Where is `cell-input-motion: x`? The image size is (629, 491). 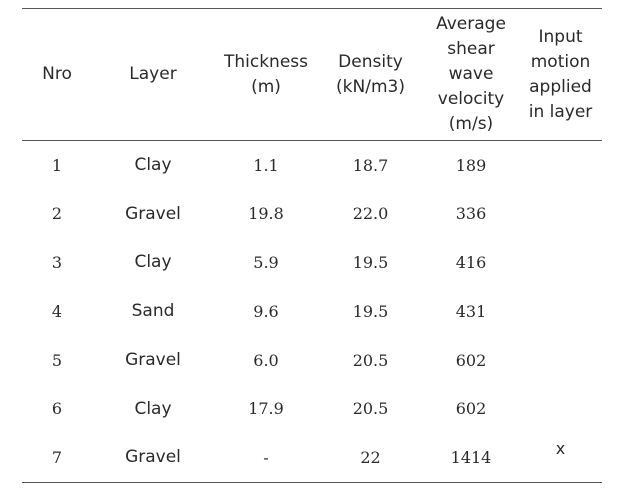
cell-input-motion: x is located at coordinates (560, 449).